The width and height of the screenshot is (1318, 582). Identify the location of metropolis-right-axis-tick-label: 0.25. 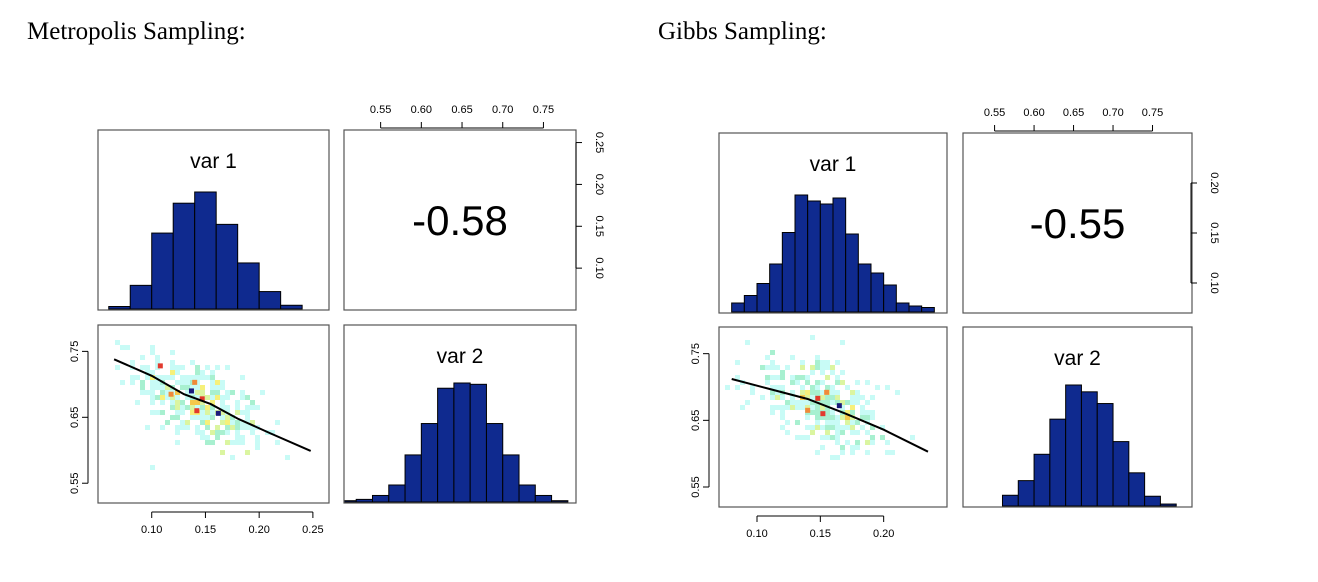
(599, 142).